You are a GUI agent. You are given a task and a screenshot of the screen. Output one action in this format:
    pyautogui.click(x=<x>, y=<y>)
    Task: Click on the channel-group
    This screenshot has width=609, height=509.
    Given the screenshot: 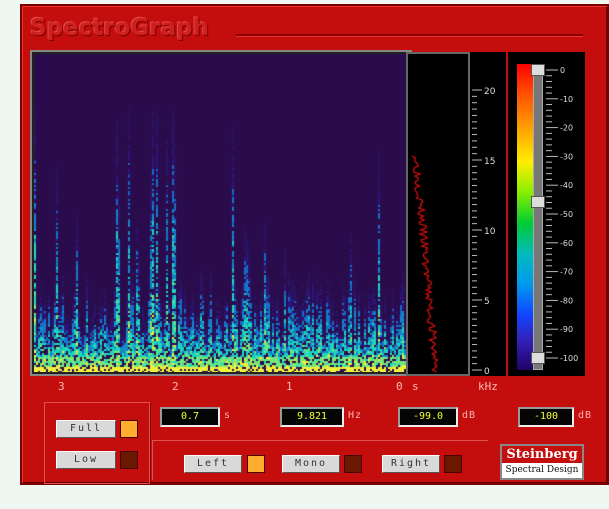 What is the action you would take?
    pyautogui.click(x=320, y=460)
    